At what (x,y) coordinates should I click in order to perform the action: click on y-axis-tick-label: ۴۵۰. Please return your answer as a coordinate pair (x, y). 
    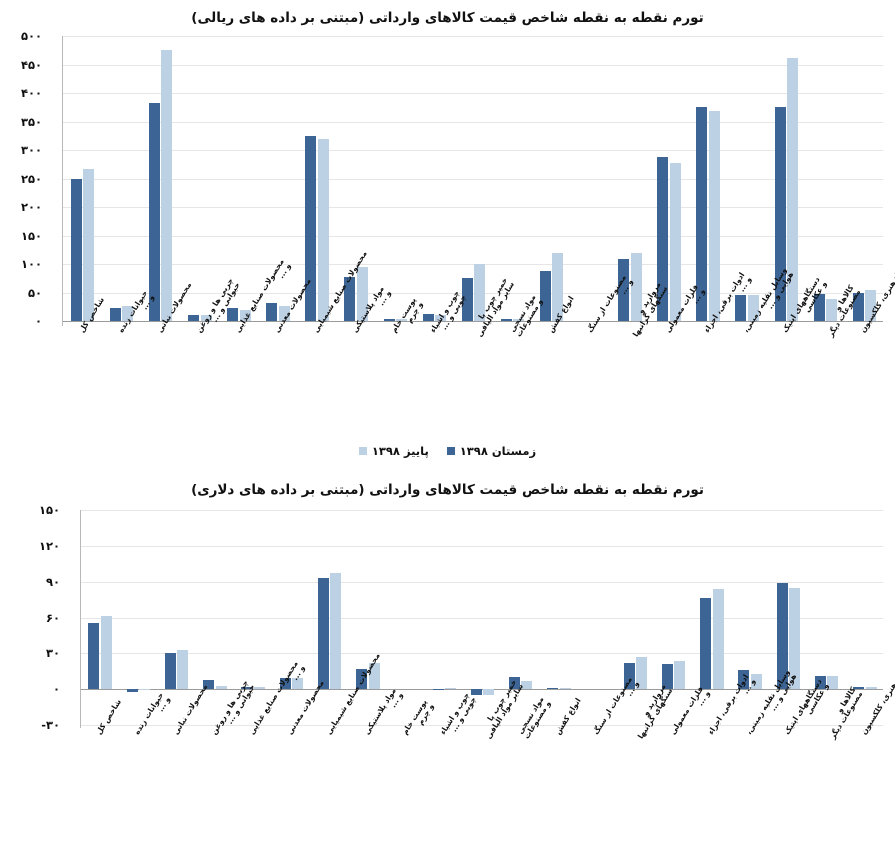
    Looking at the image, I should click on (31, 64).